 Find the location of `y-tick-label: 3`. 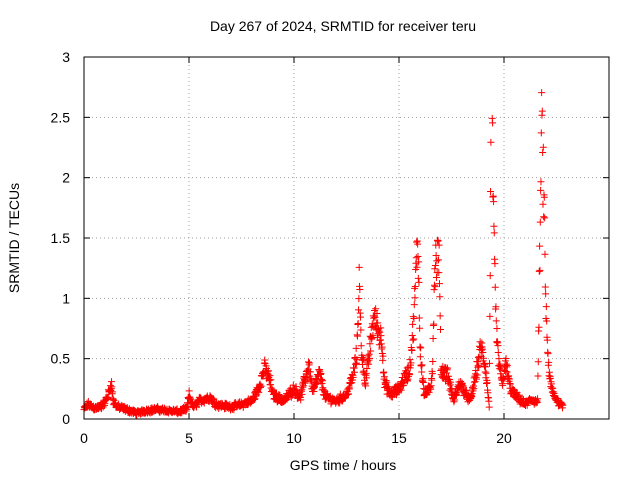

y-tick-label: 3 is located at coordinates (66, 57).